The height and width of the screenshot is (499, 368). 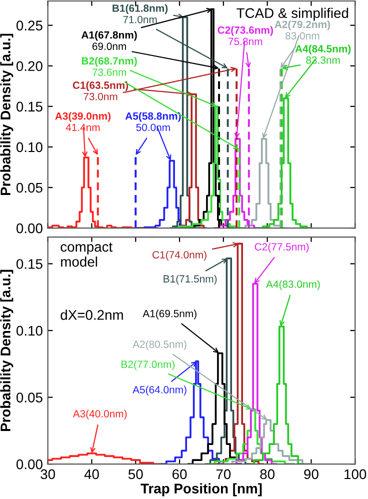 I want to click on x-tick-label: 50, so click(x=135, y=474).